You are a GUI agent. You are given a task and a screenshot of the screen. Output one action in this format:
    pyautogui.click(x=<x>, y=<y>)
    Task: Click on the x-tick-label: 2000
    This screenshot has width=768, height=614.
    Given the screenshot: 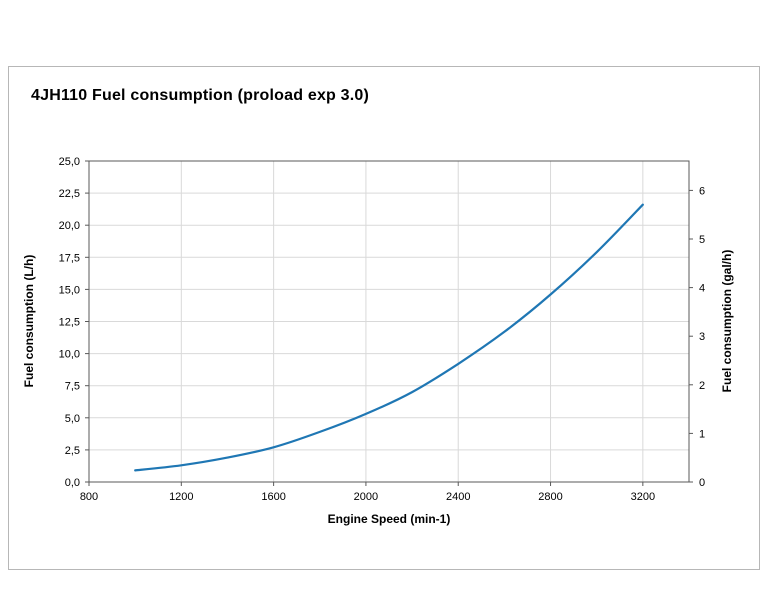 What is the action you would take?
    pyautogui.click(x=366, y=497)
    